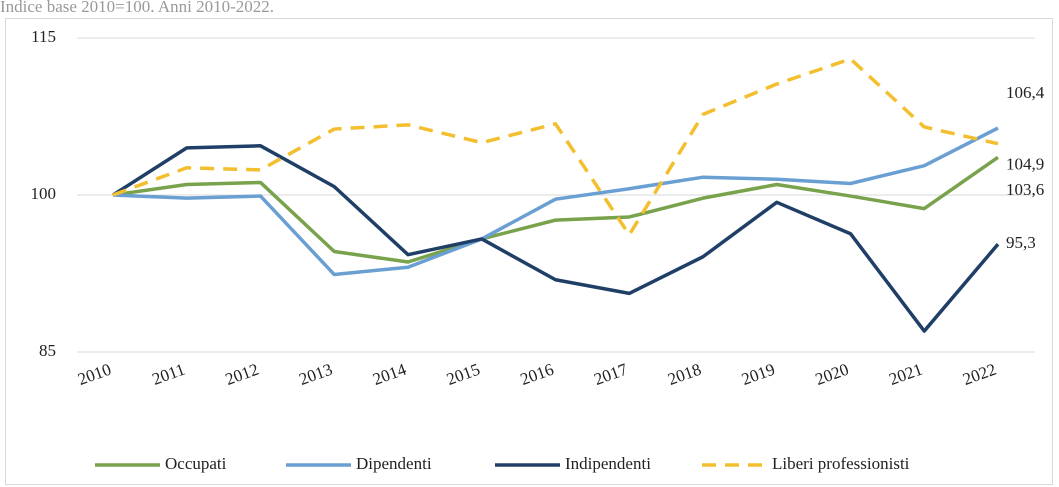 Image resolution: width=1059 pixels, height=487 pixels. Describe the element at coordinates (389, 374) in the screenshot. I see `x-tick-label: 2014` at that location.